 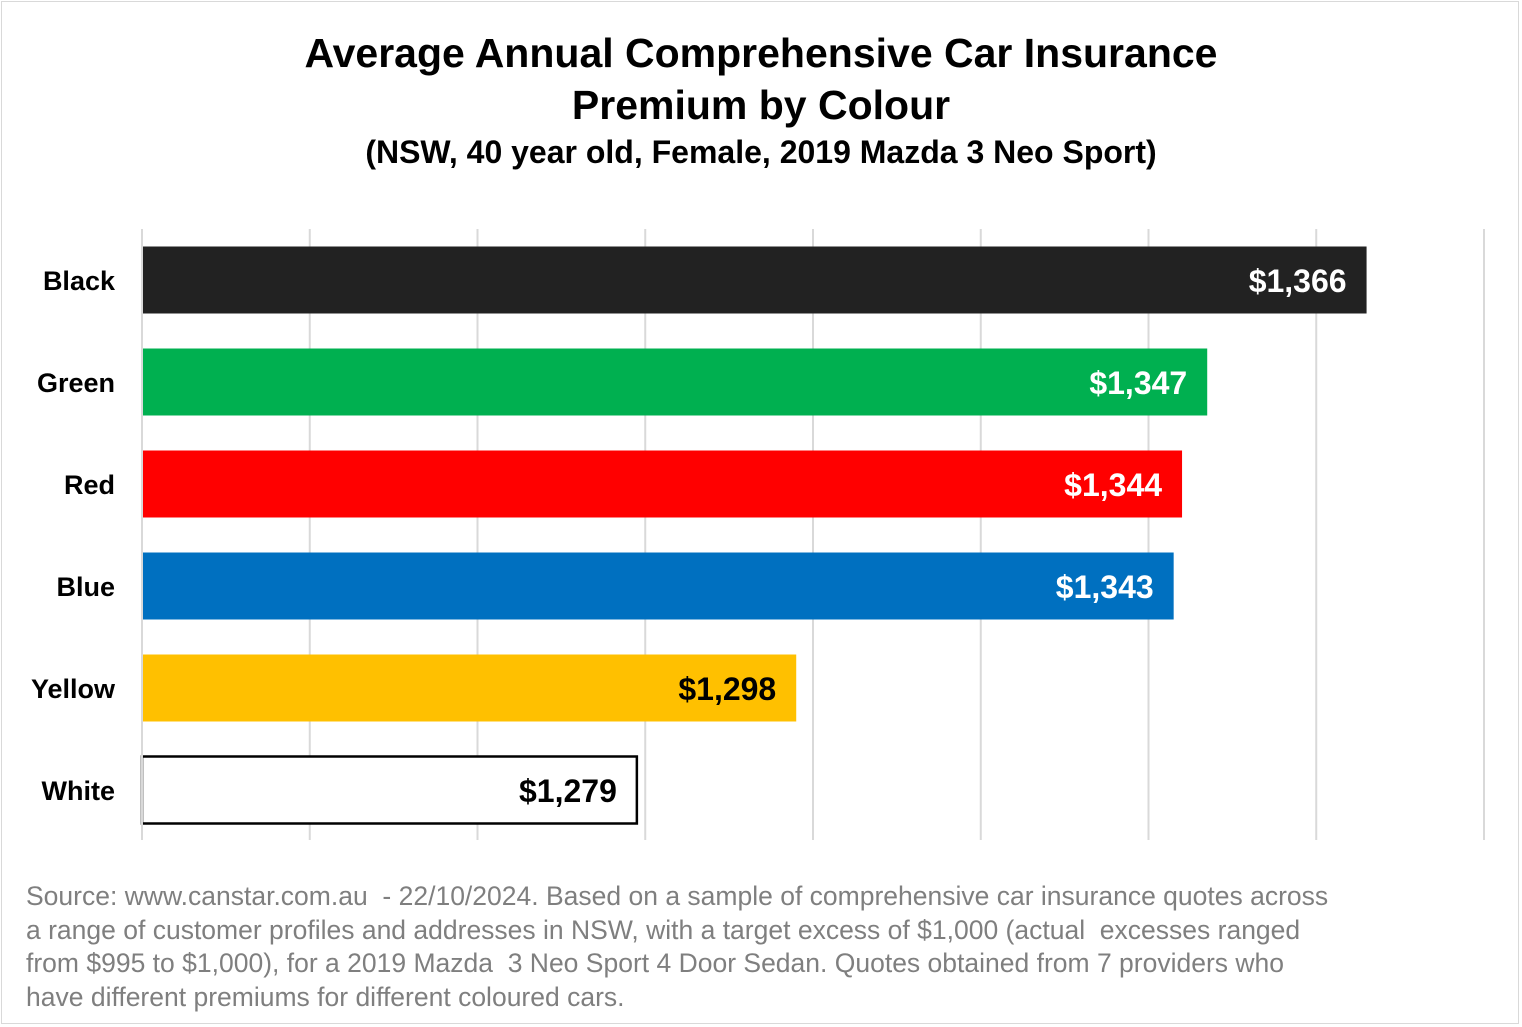 I want to click on data-label: $1,344, so click(x=1113, y=485).